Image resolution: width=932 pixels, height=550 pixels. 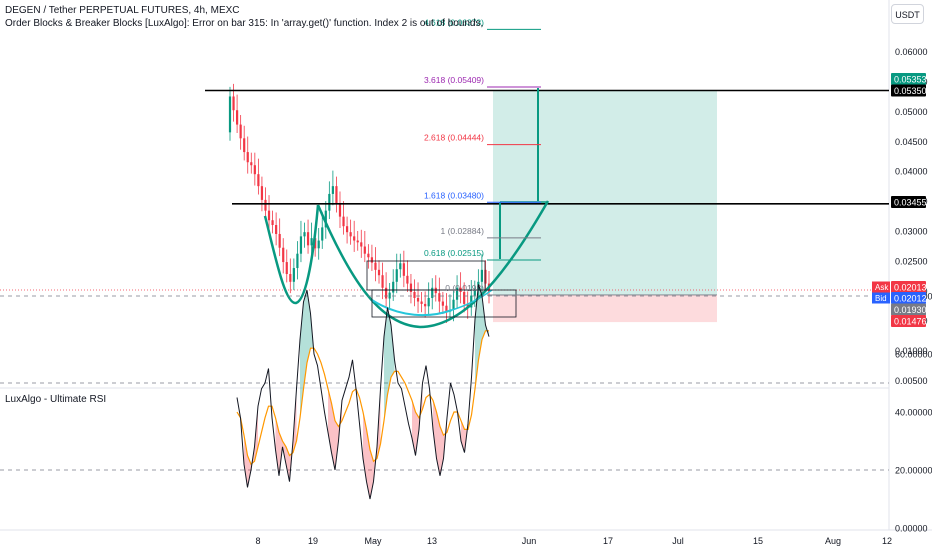 I want to click on price-axis-tick-label: 0.00500, so click(x=911, y=381).